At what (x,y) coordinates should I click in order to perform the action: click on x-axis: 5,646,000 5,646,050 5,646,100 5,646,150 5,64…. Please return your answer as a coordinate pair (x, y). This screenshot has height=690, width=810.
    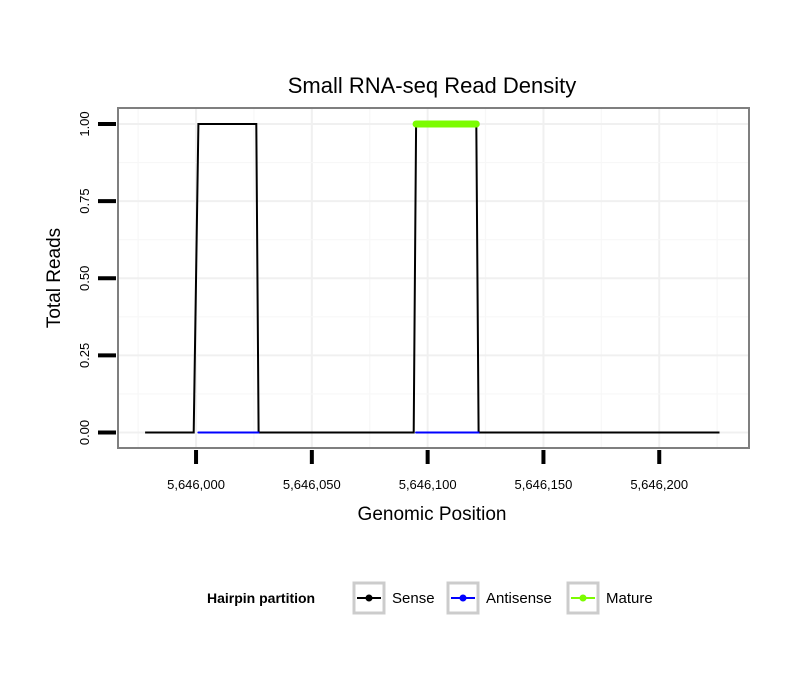
    Looking at the image, I should click on (427, 471).